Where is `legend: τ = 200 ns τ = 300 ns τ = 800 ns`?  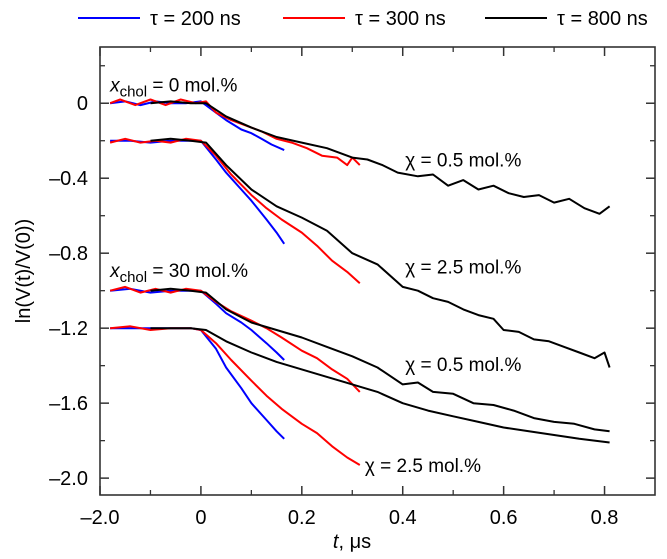 legend: τ = 200 ns τ = 300 ns τ = 800 ns is located at coordinates (363, 19).